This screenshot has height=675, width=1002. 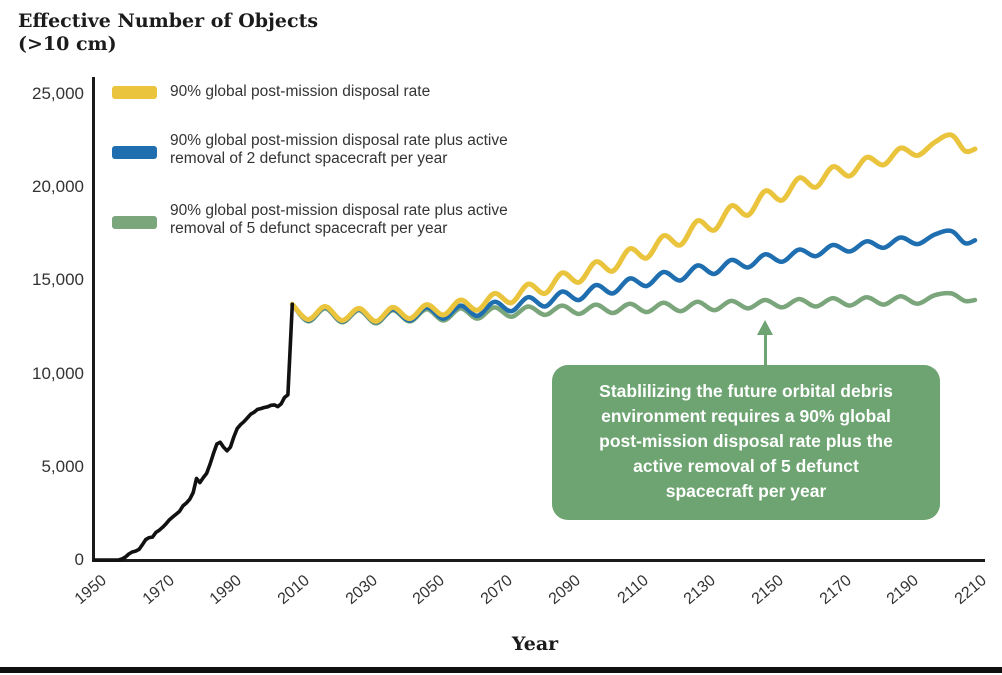 What do you see at coordinates (765, 350) in the screenshot?
I see `annotation-arrow-stem` at bounding box center [765, 350].